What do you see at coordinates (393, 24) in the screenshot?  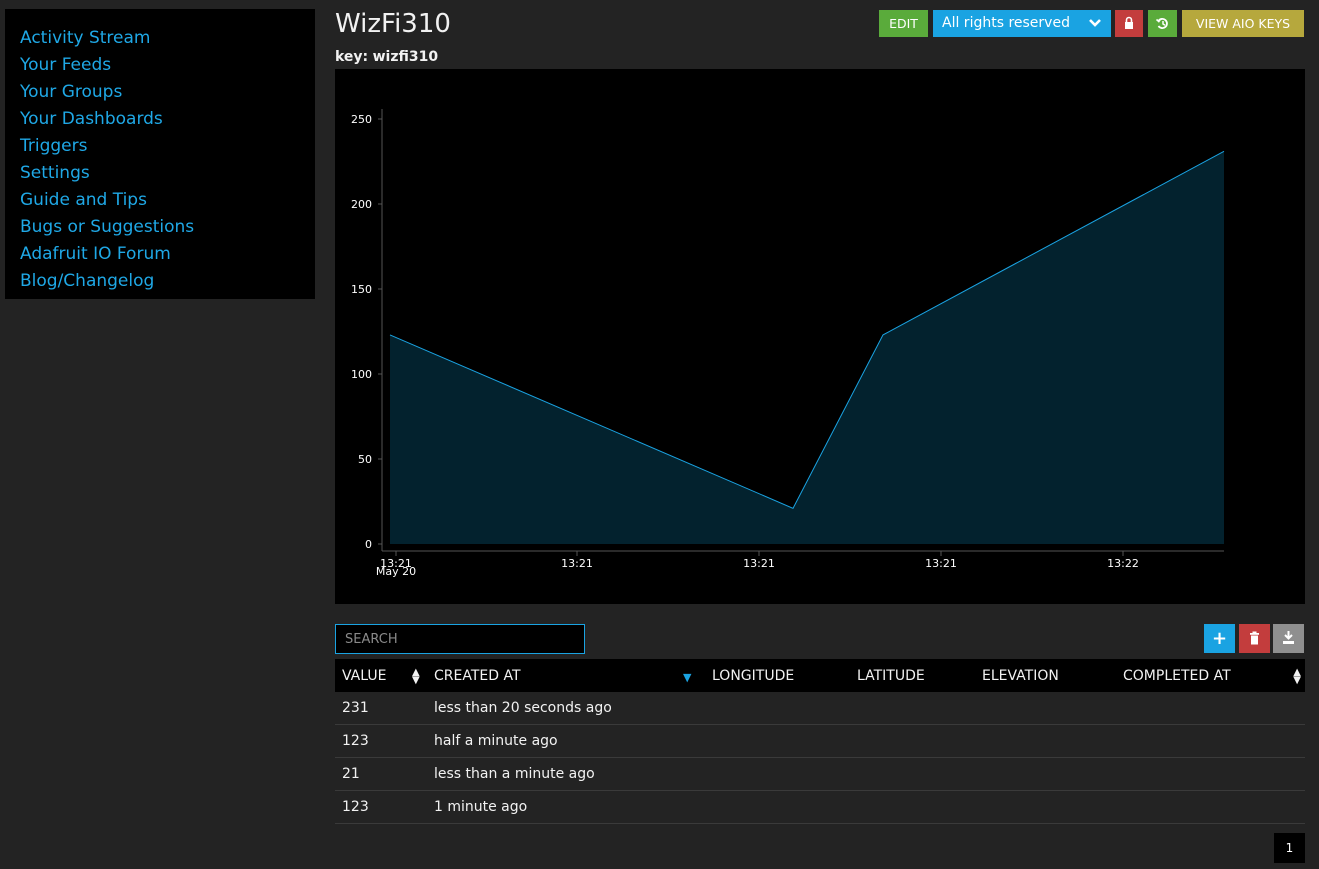 I see `page-title: WizFi310` at bounding box center [393, 24].